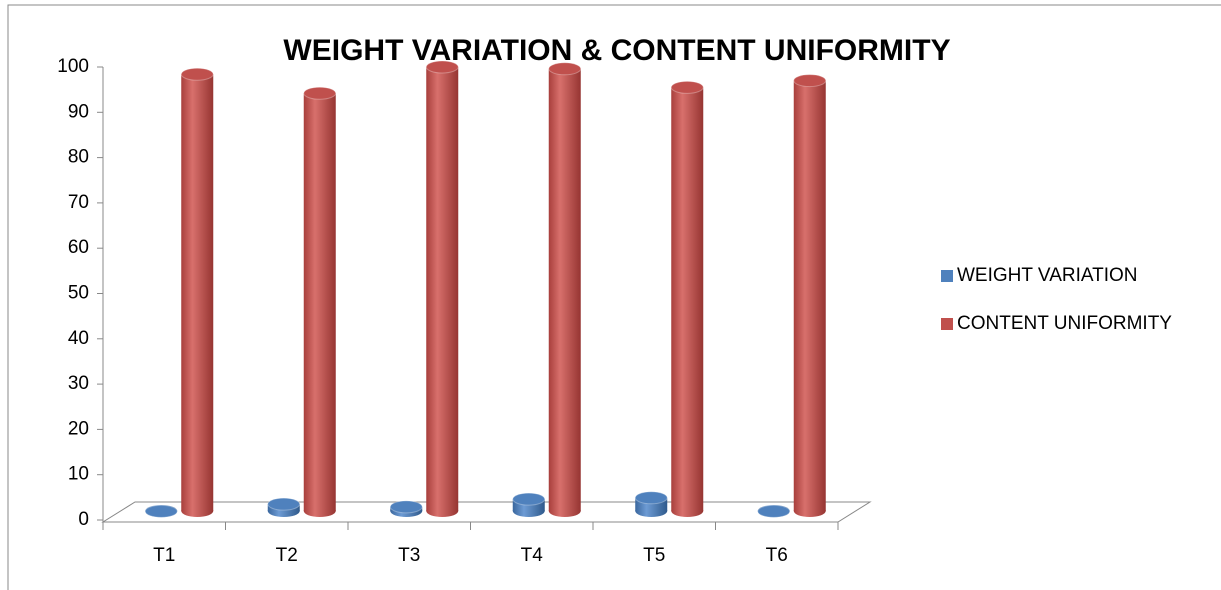 The width and height of the screenshot is (1221, 590). What do you see at coordinates (83, 519) in the screenshot?
I see `y-tick-label: 0` at bounding box center [83, 519].